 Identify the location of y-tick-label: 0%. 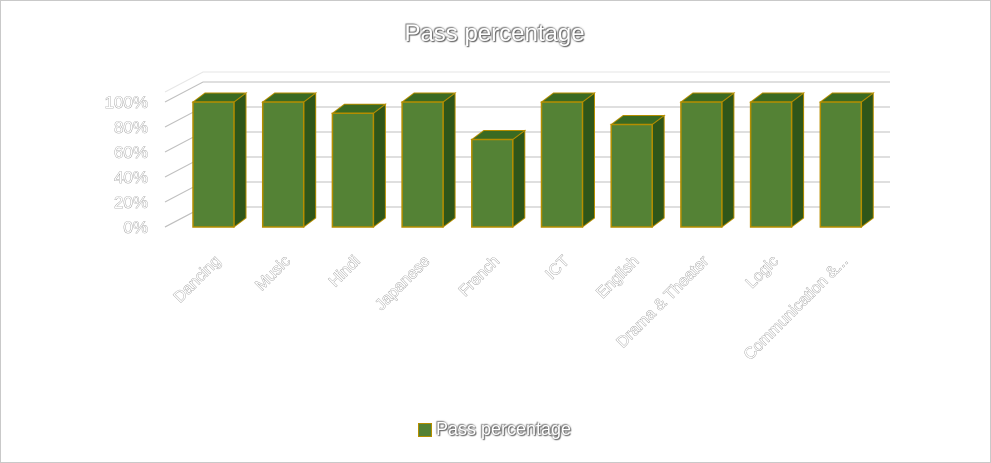
(135, 227).